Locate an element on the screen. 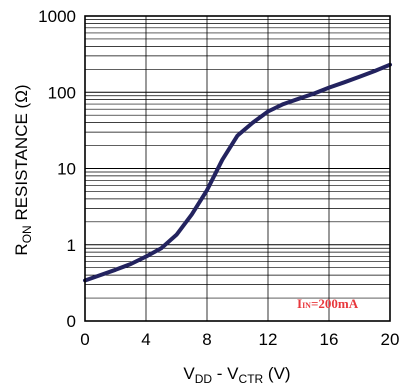 This screenshot has height=388, width=401. x-tick-labels: 0 4 8 12 16 20 is located at coordinates (239, 339).